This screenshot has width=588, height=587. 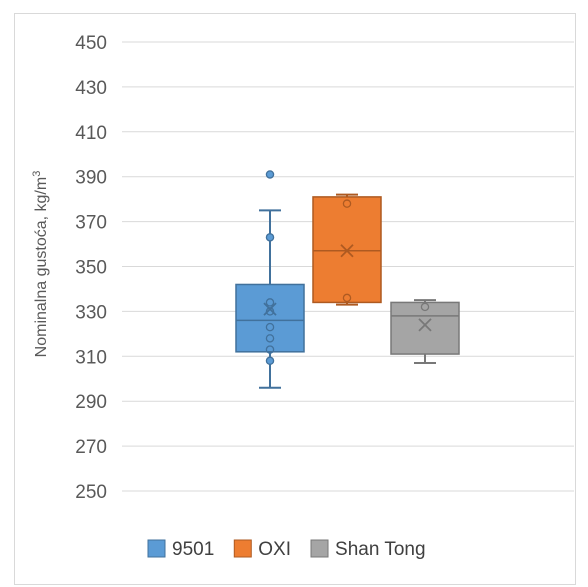 I want to click on y-tick-label: 330, so click(x=91, y=312).